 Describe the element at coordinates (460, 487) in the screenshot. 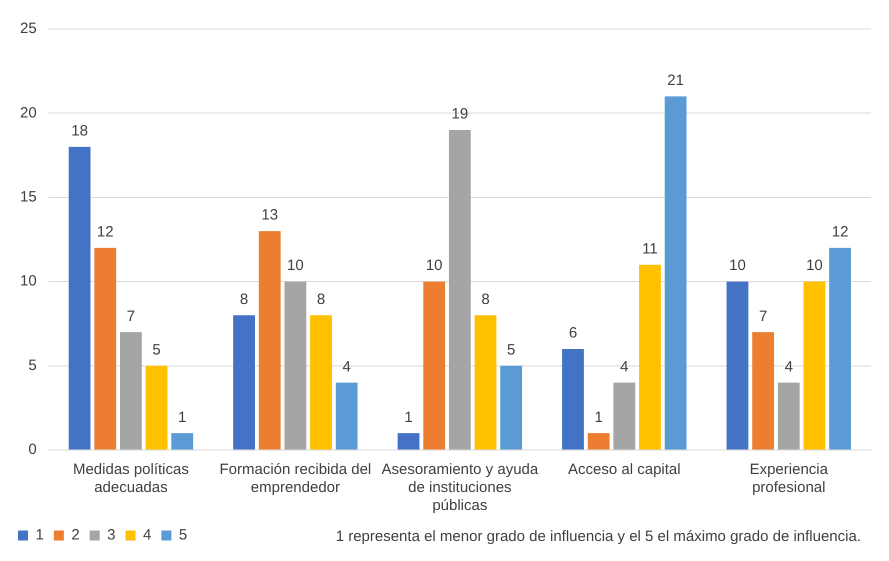

I see `x-tick-label: Asesoramiento y ayuda de instituciones públicas` at that location.